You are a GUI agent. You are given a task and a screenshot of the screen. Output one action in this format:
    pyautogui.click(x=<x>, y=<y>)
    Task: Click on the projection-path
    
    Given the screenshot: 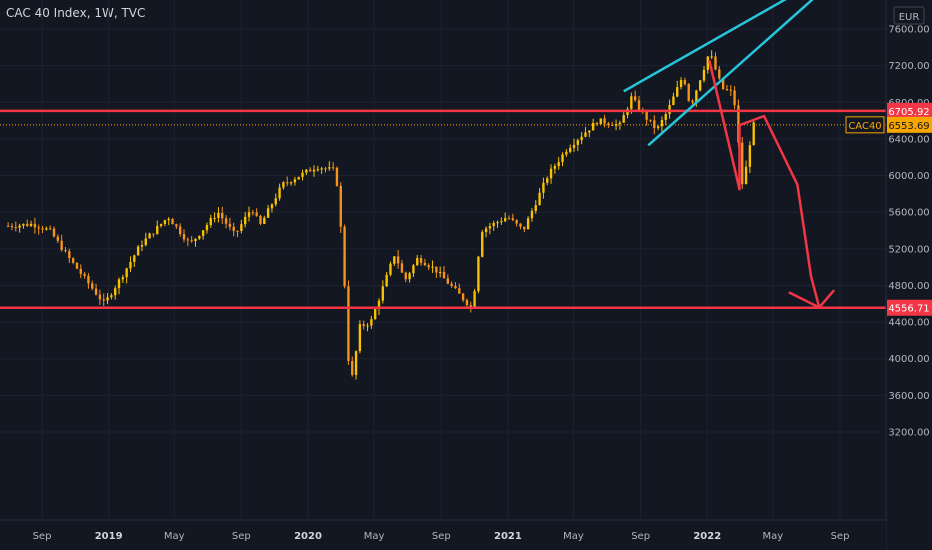 What is the action you would take?
    pyautogui.click(x=764, y=184)
    